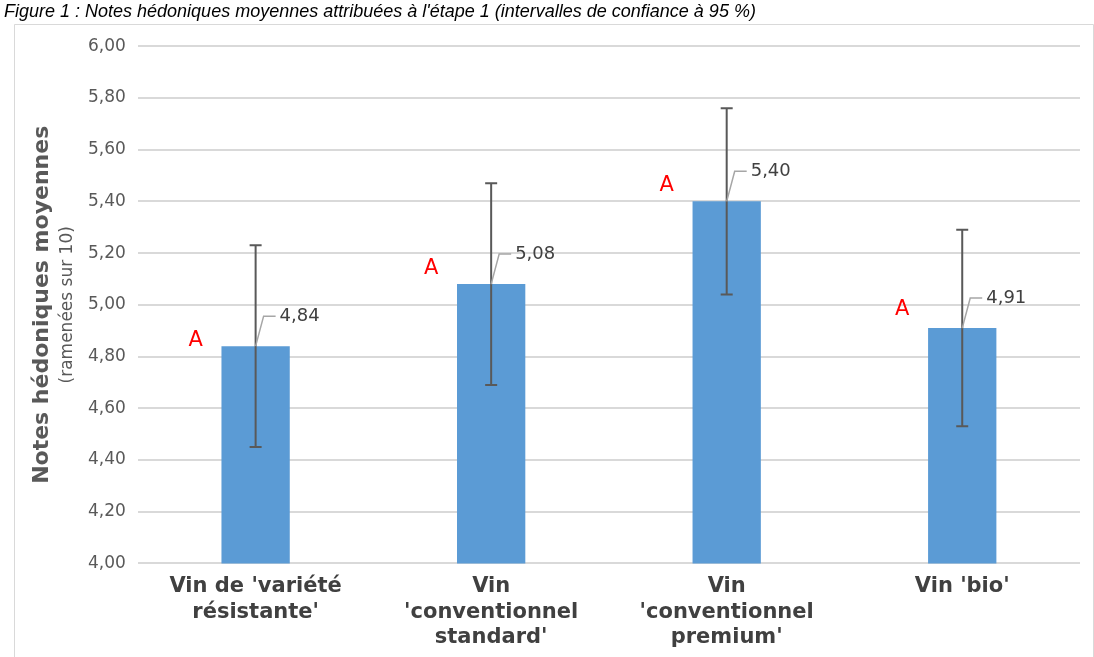 The height and width of the screenshot is (657, 1094). I want to click on data-label: 5,40, so click(770, 170).